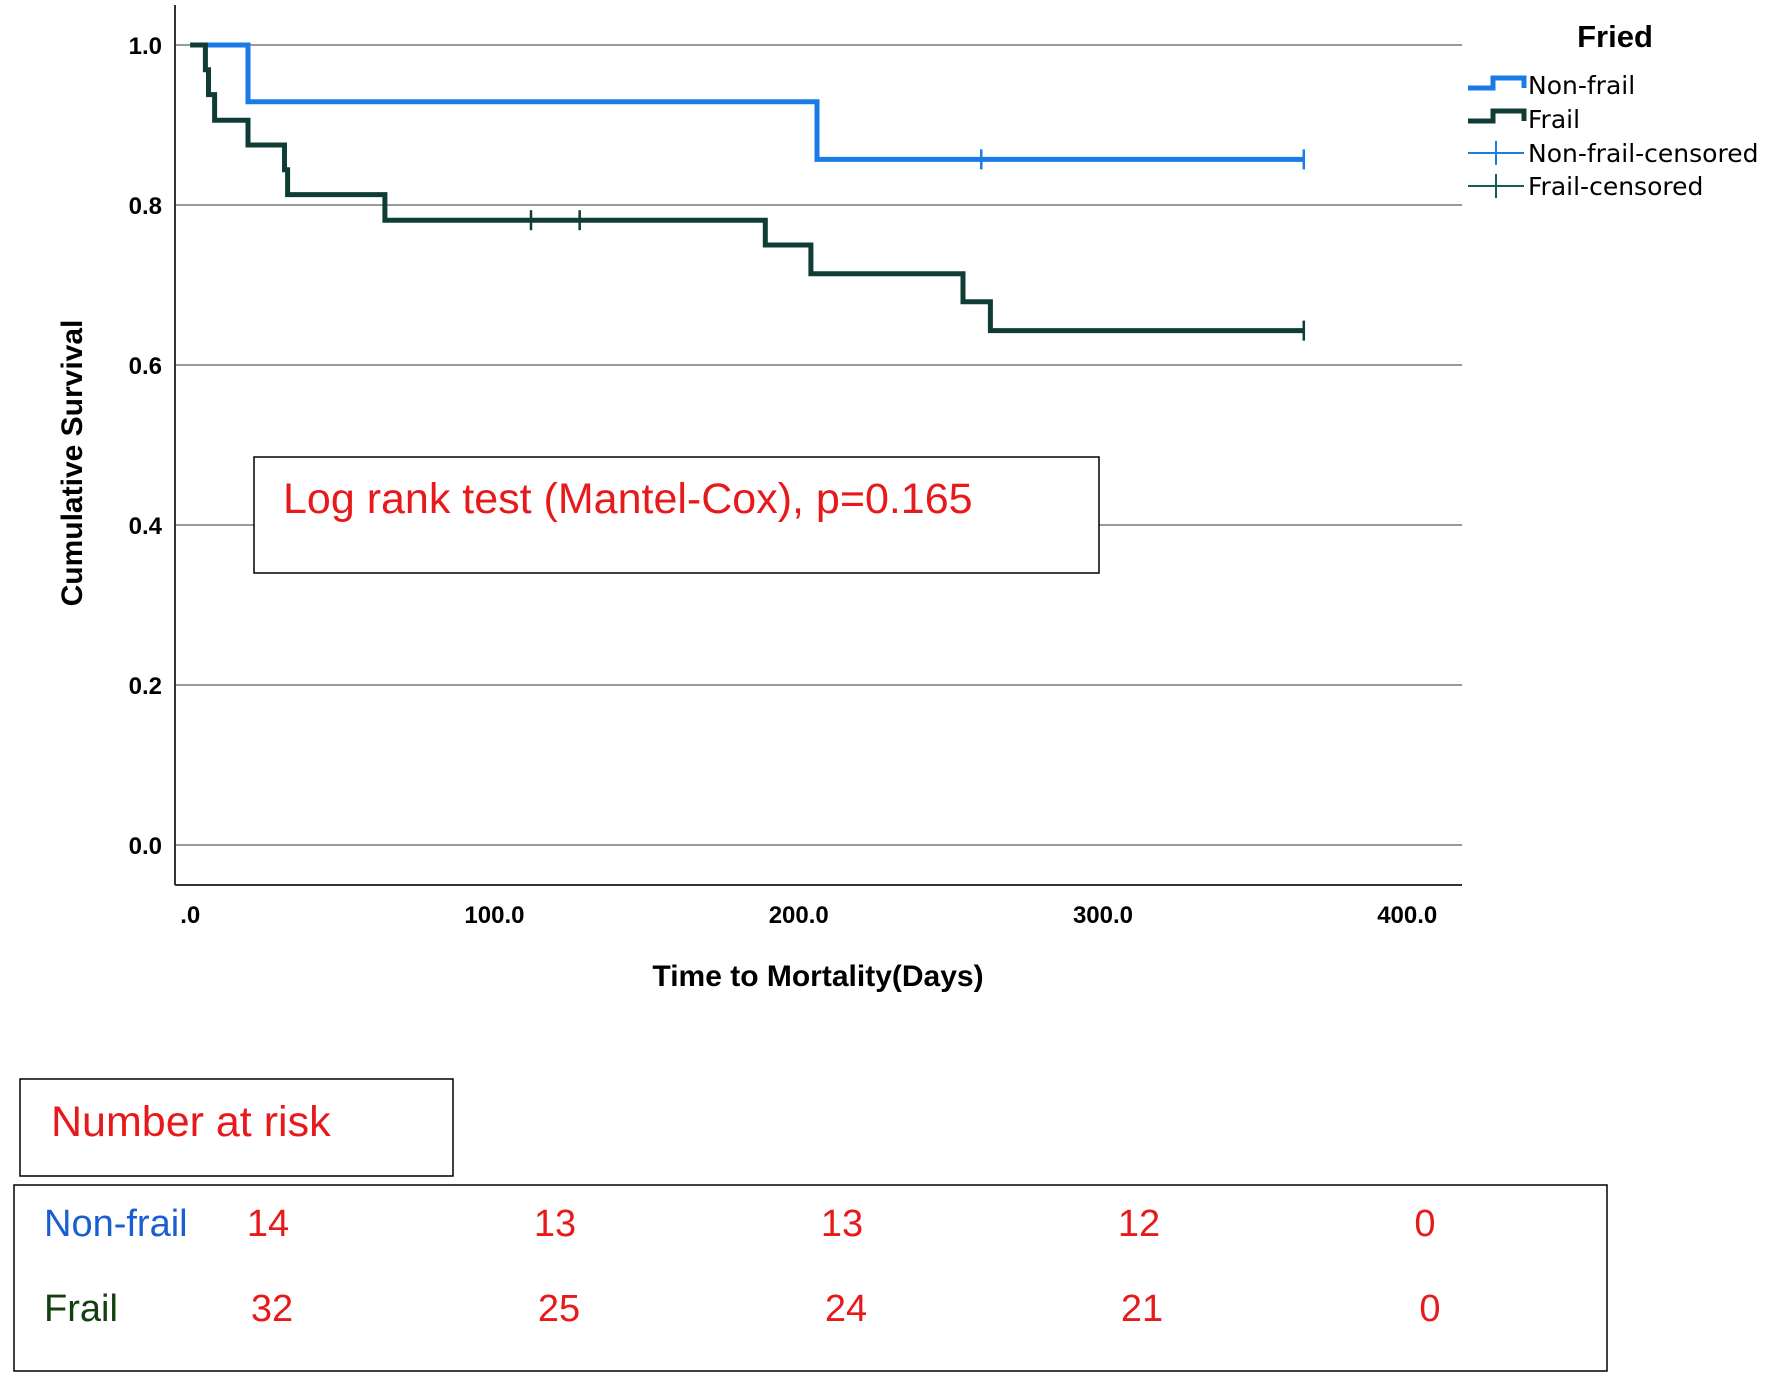  Describe the element at coordinates (1103, 915) in the screenshot. I see `x-tick-label: 300.0` at that location.